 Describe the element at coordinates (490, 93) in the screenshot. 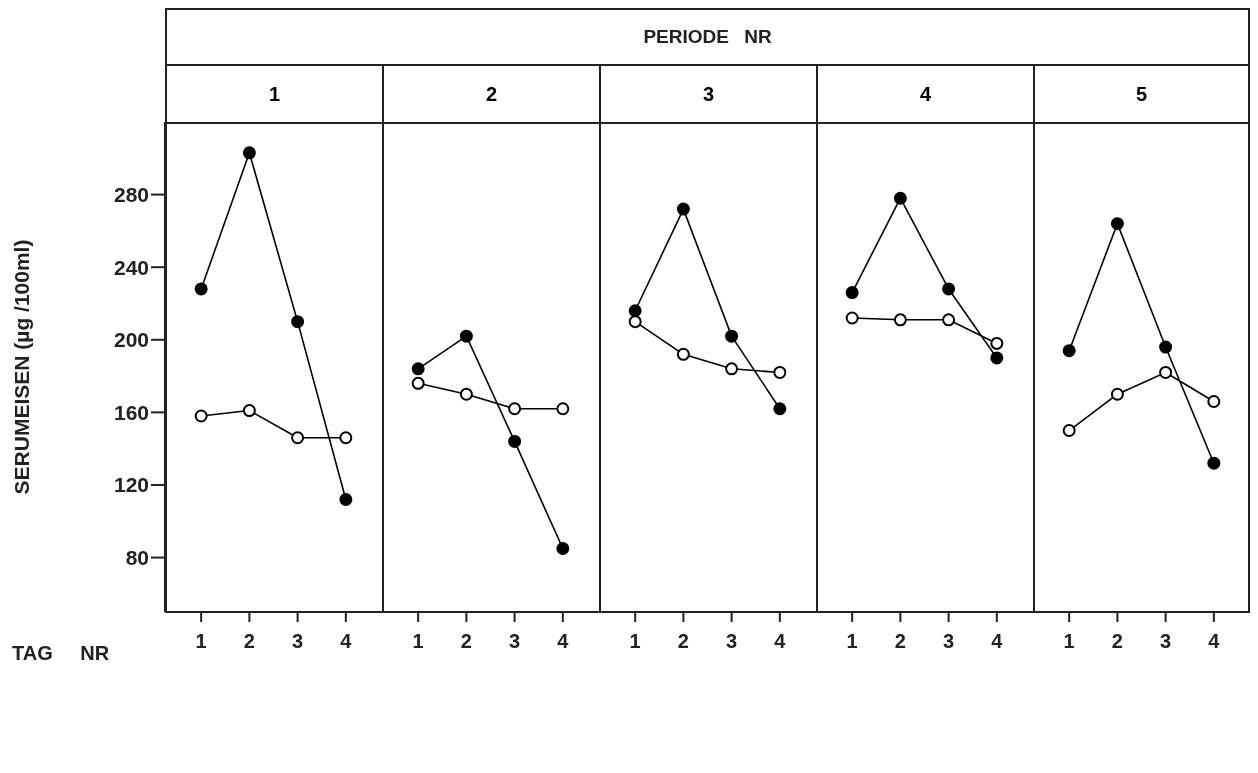

I see `chart-title: 2` at that location.